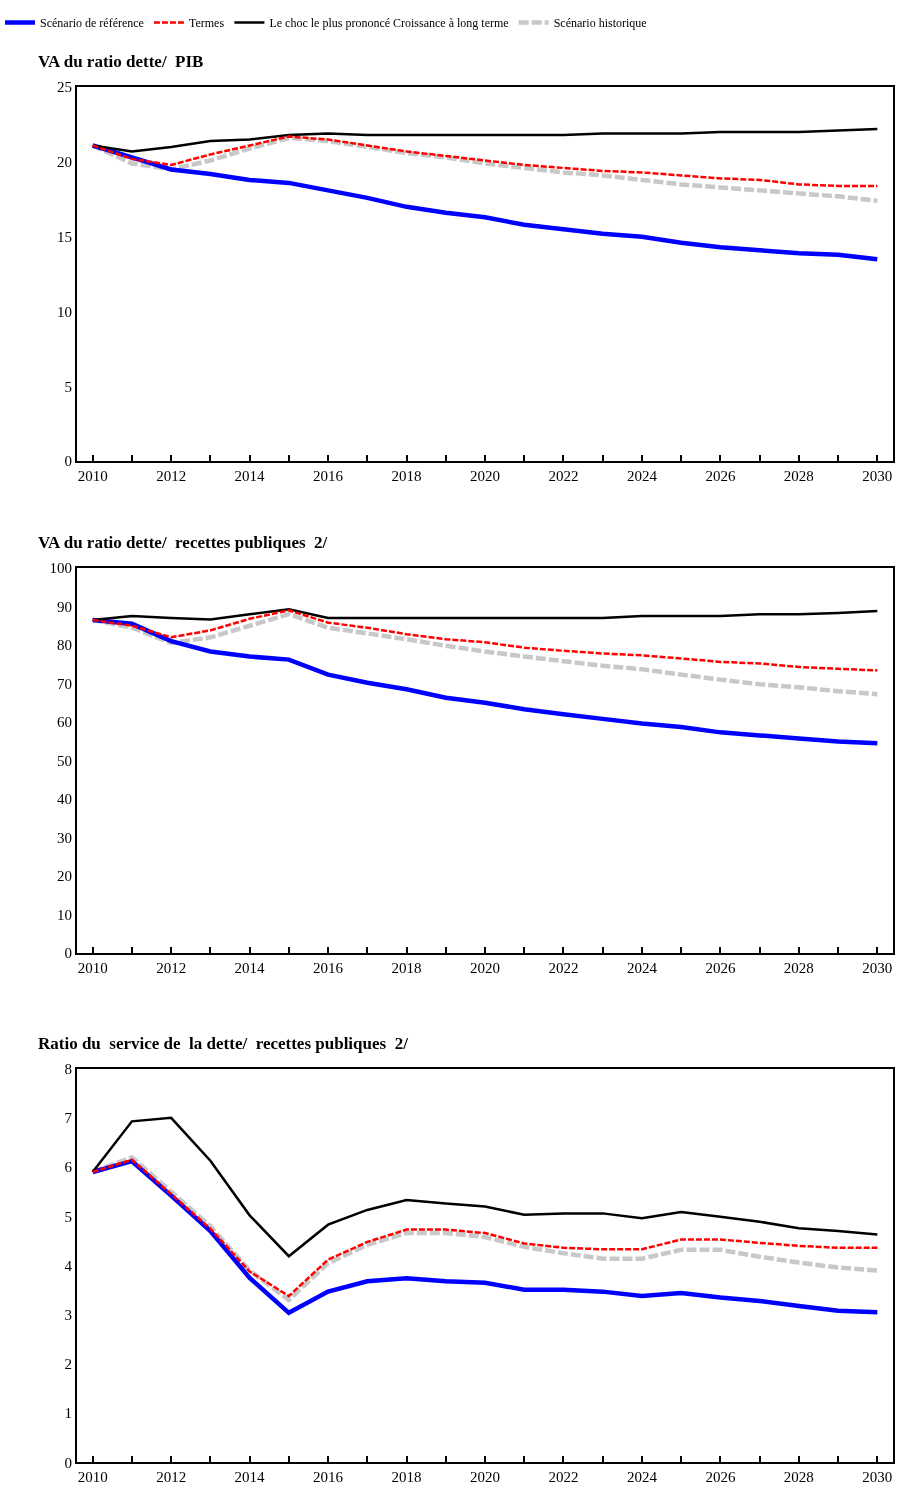 The width and height of the screenshot is (915, 1512). I want to click on y-tick-label: 40, so click(64, 799).